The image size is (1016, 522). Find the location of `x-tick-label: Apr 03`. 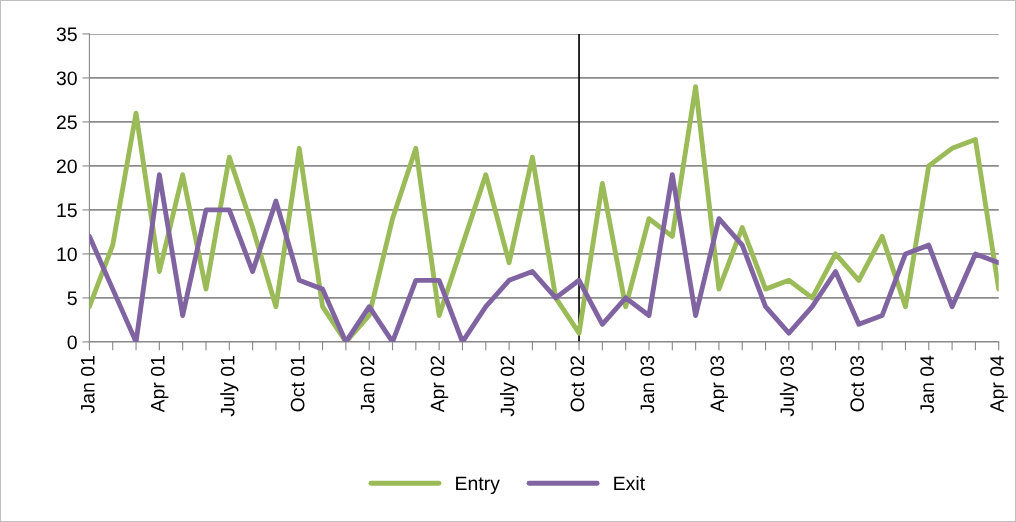

x-tick-label: Apr 03 is located at coordinates (719, 384).